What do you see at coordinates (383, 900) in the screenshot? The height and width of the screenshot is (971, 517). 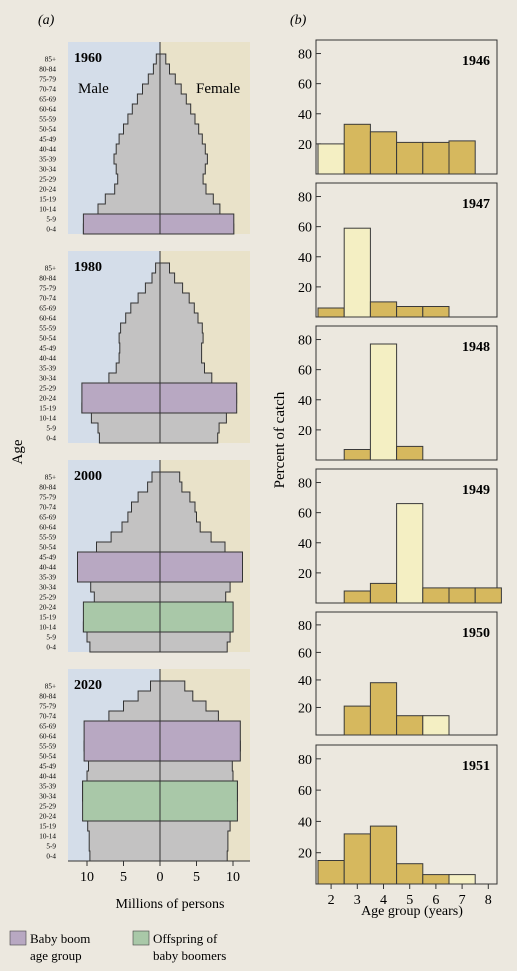 I see `x-tick-label: 4` at bounding box center [383, 900].